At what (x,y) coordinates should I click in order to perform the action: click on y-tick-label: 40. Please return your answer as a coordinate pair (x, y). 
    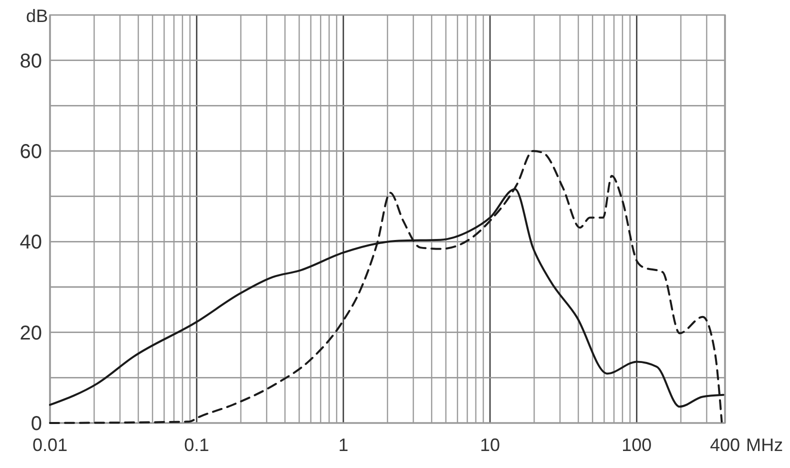
    Looking at the image, I should click on (31, 243).